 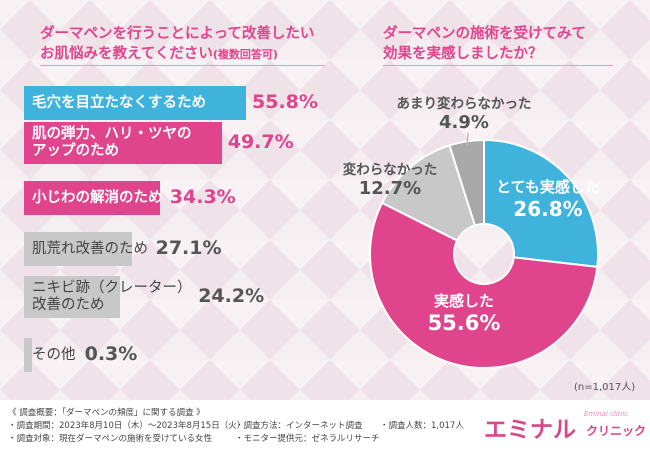 I want to click on donut-value-label: 55.6%, so click(x=464, y=323).